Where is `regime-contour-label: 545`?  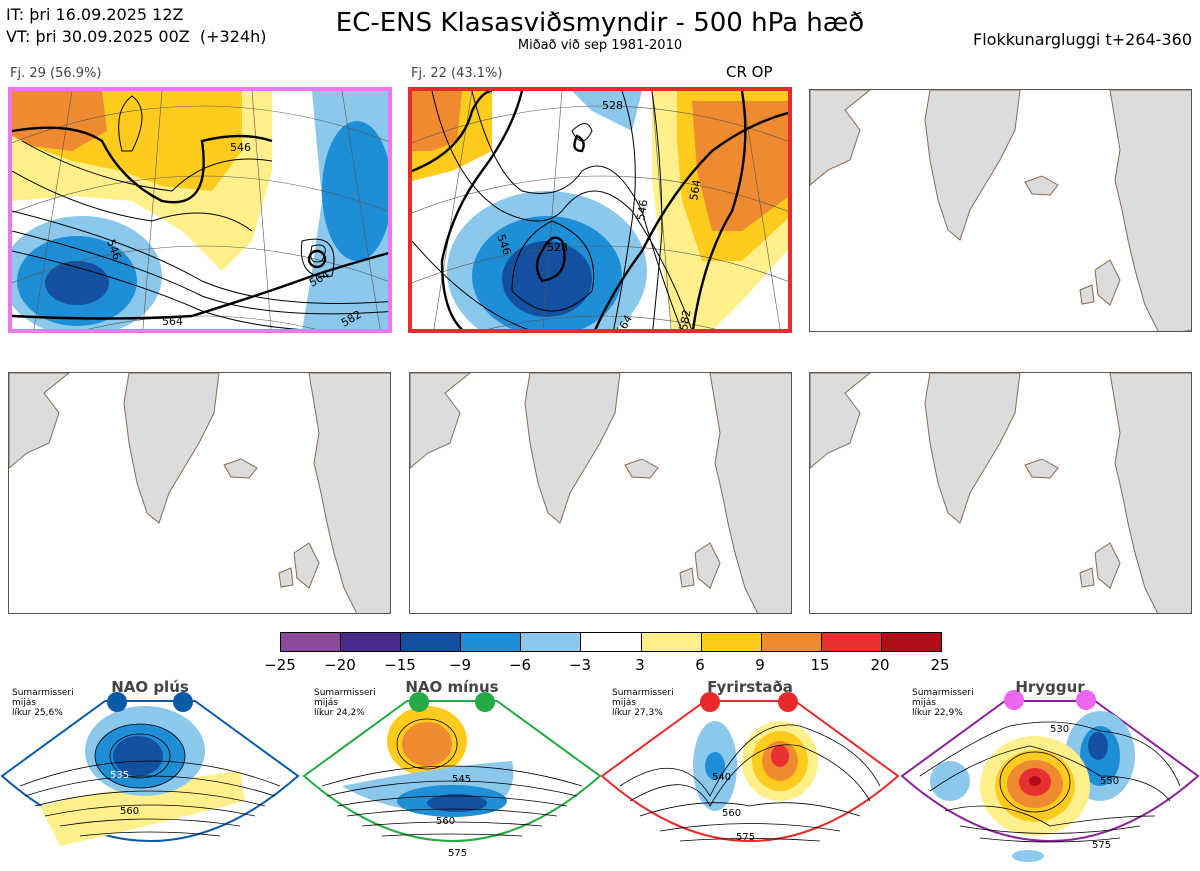 regime-contour-label: 545 is located at coordinates (461, 779).